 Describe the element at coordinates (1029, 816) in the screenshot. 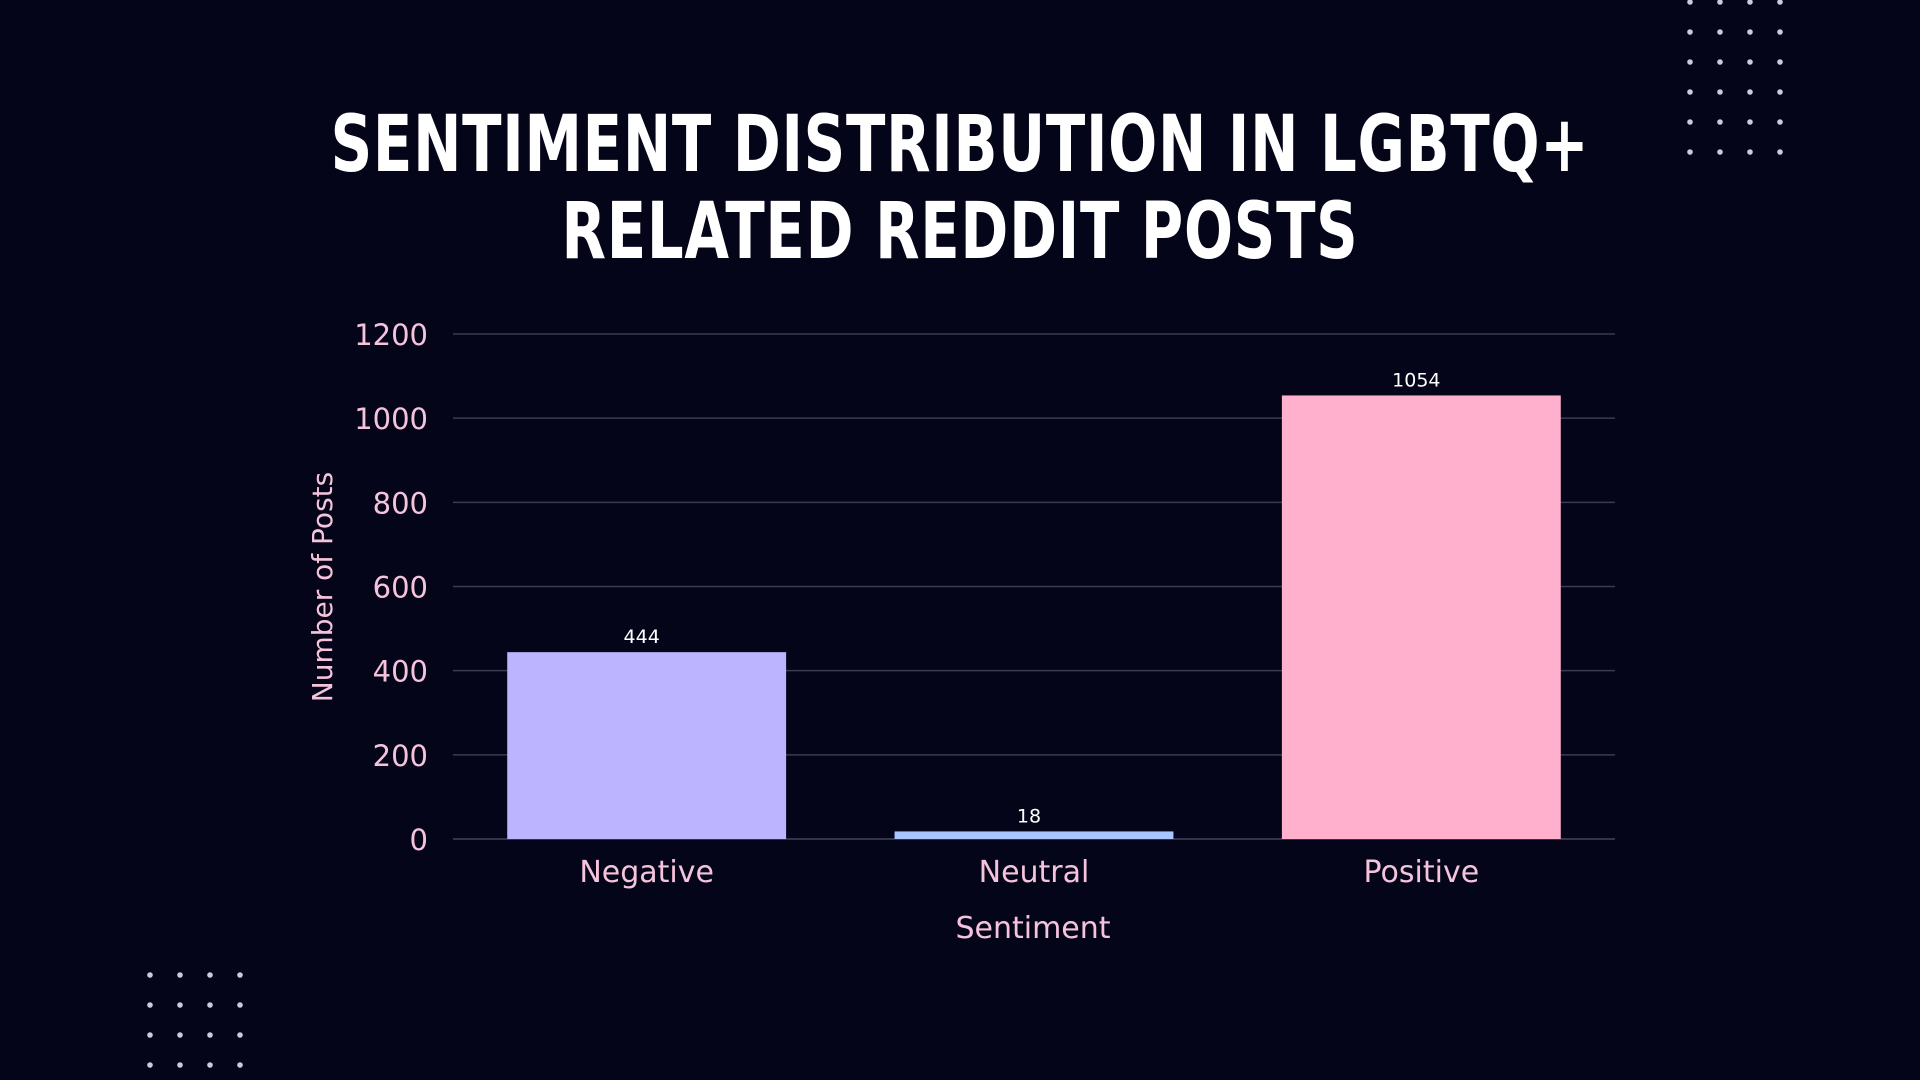

I see `bar-value-label: 18` at that location.